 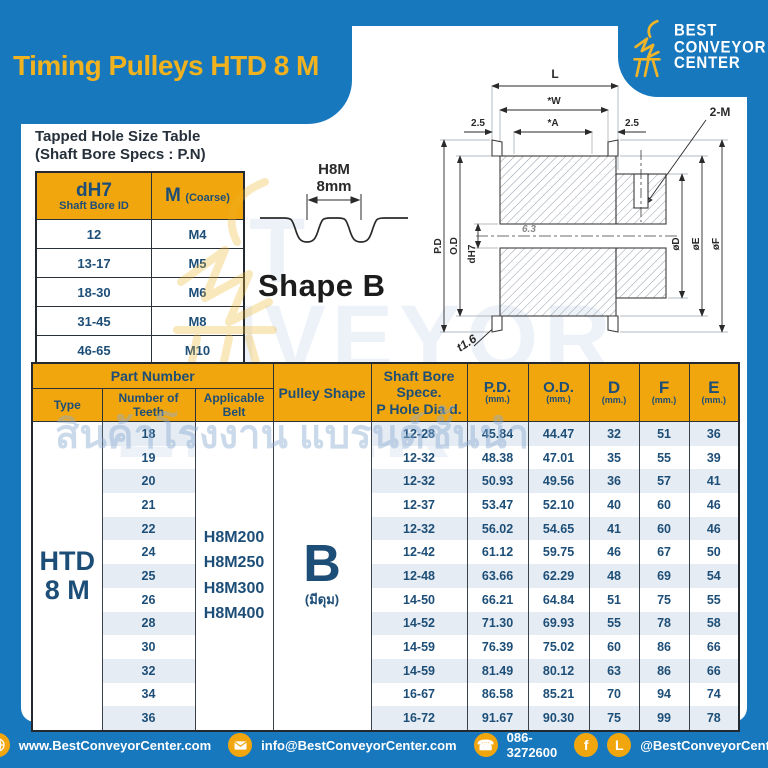 I want to click on e-cell: 39, so click(x=714, y=457).